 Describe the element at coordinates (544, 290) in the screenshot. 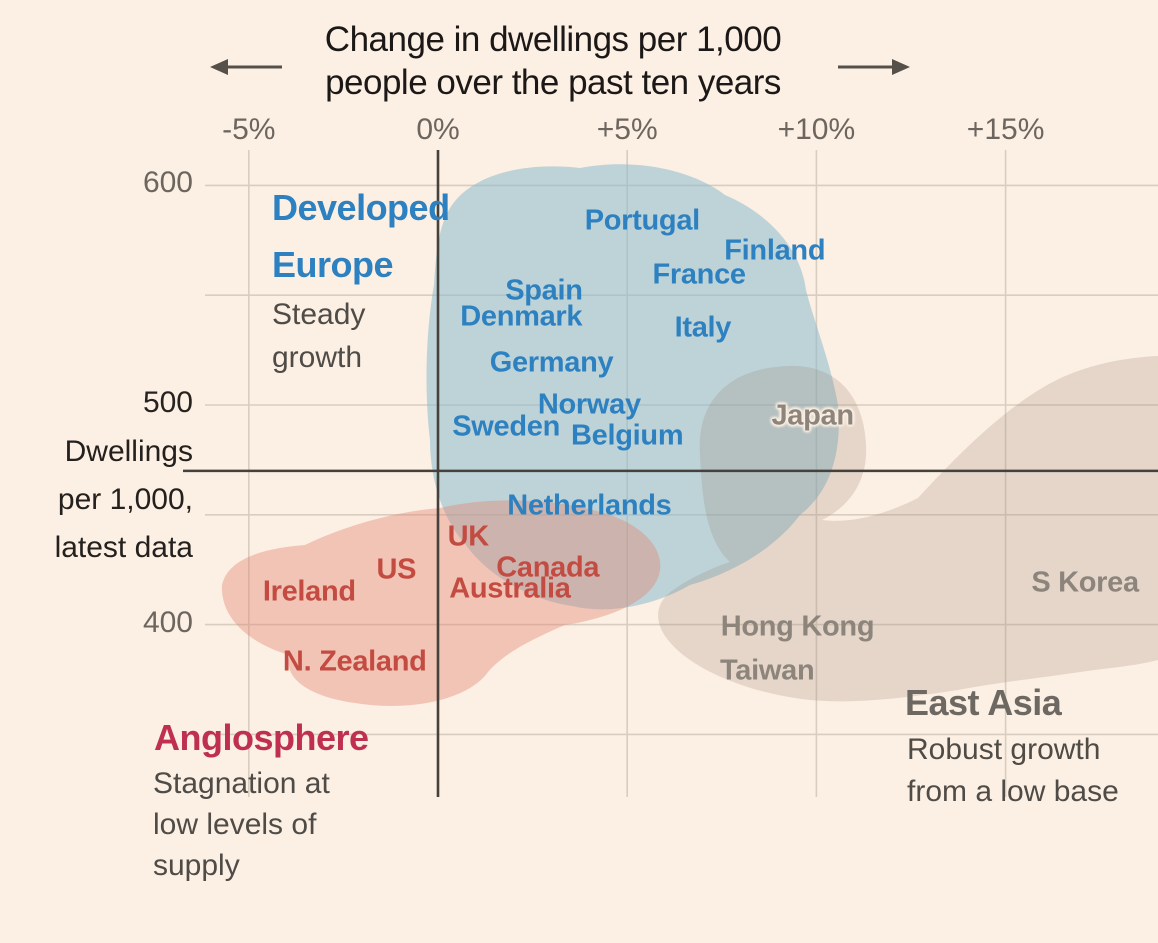

I see `country-label-spain: Spain` at that location.